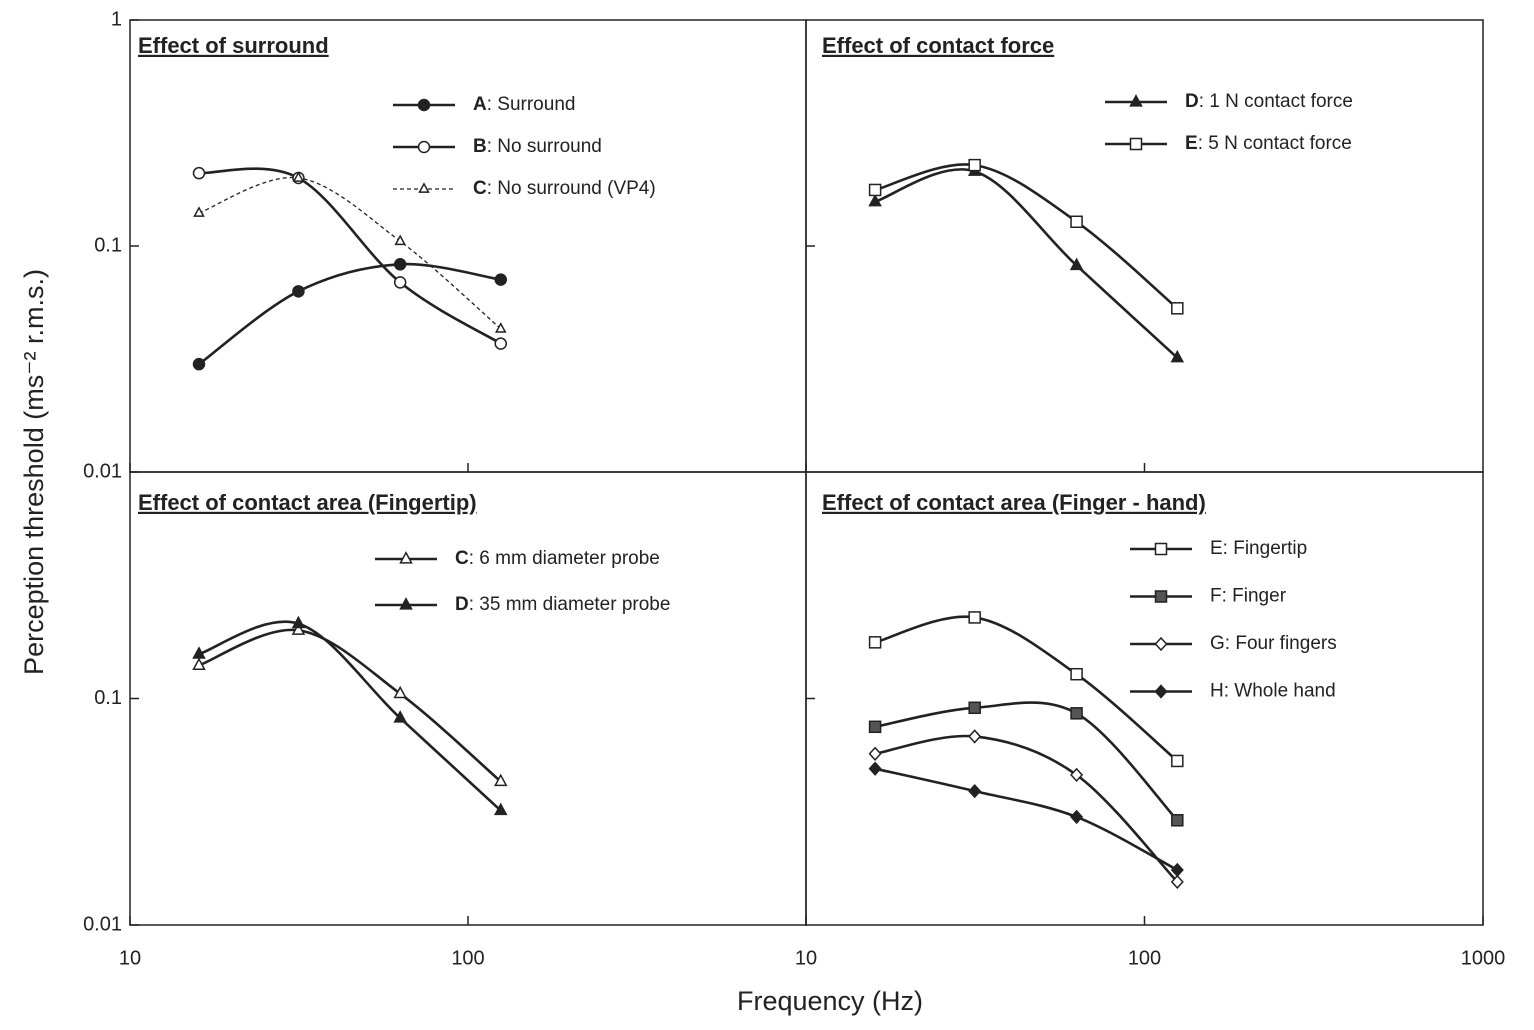 Image resolution: width=1534 pixels, height=1030 pixels. I want to click on x-tick-label: 1000, so click(1483, 958).